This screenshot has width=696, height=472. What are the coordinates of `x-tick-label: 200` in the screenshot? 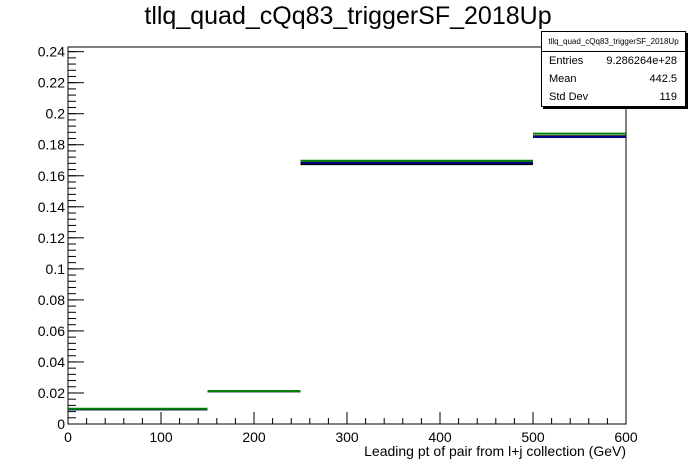 It's located at (254, 437).